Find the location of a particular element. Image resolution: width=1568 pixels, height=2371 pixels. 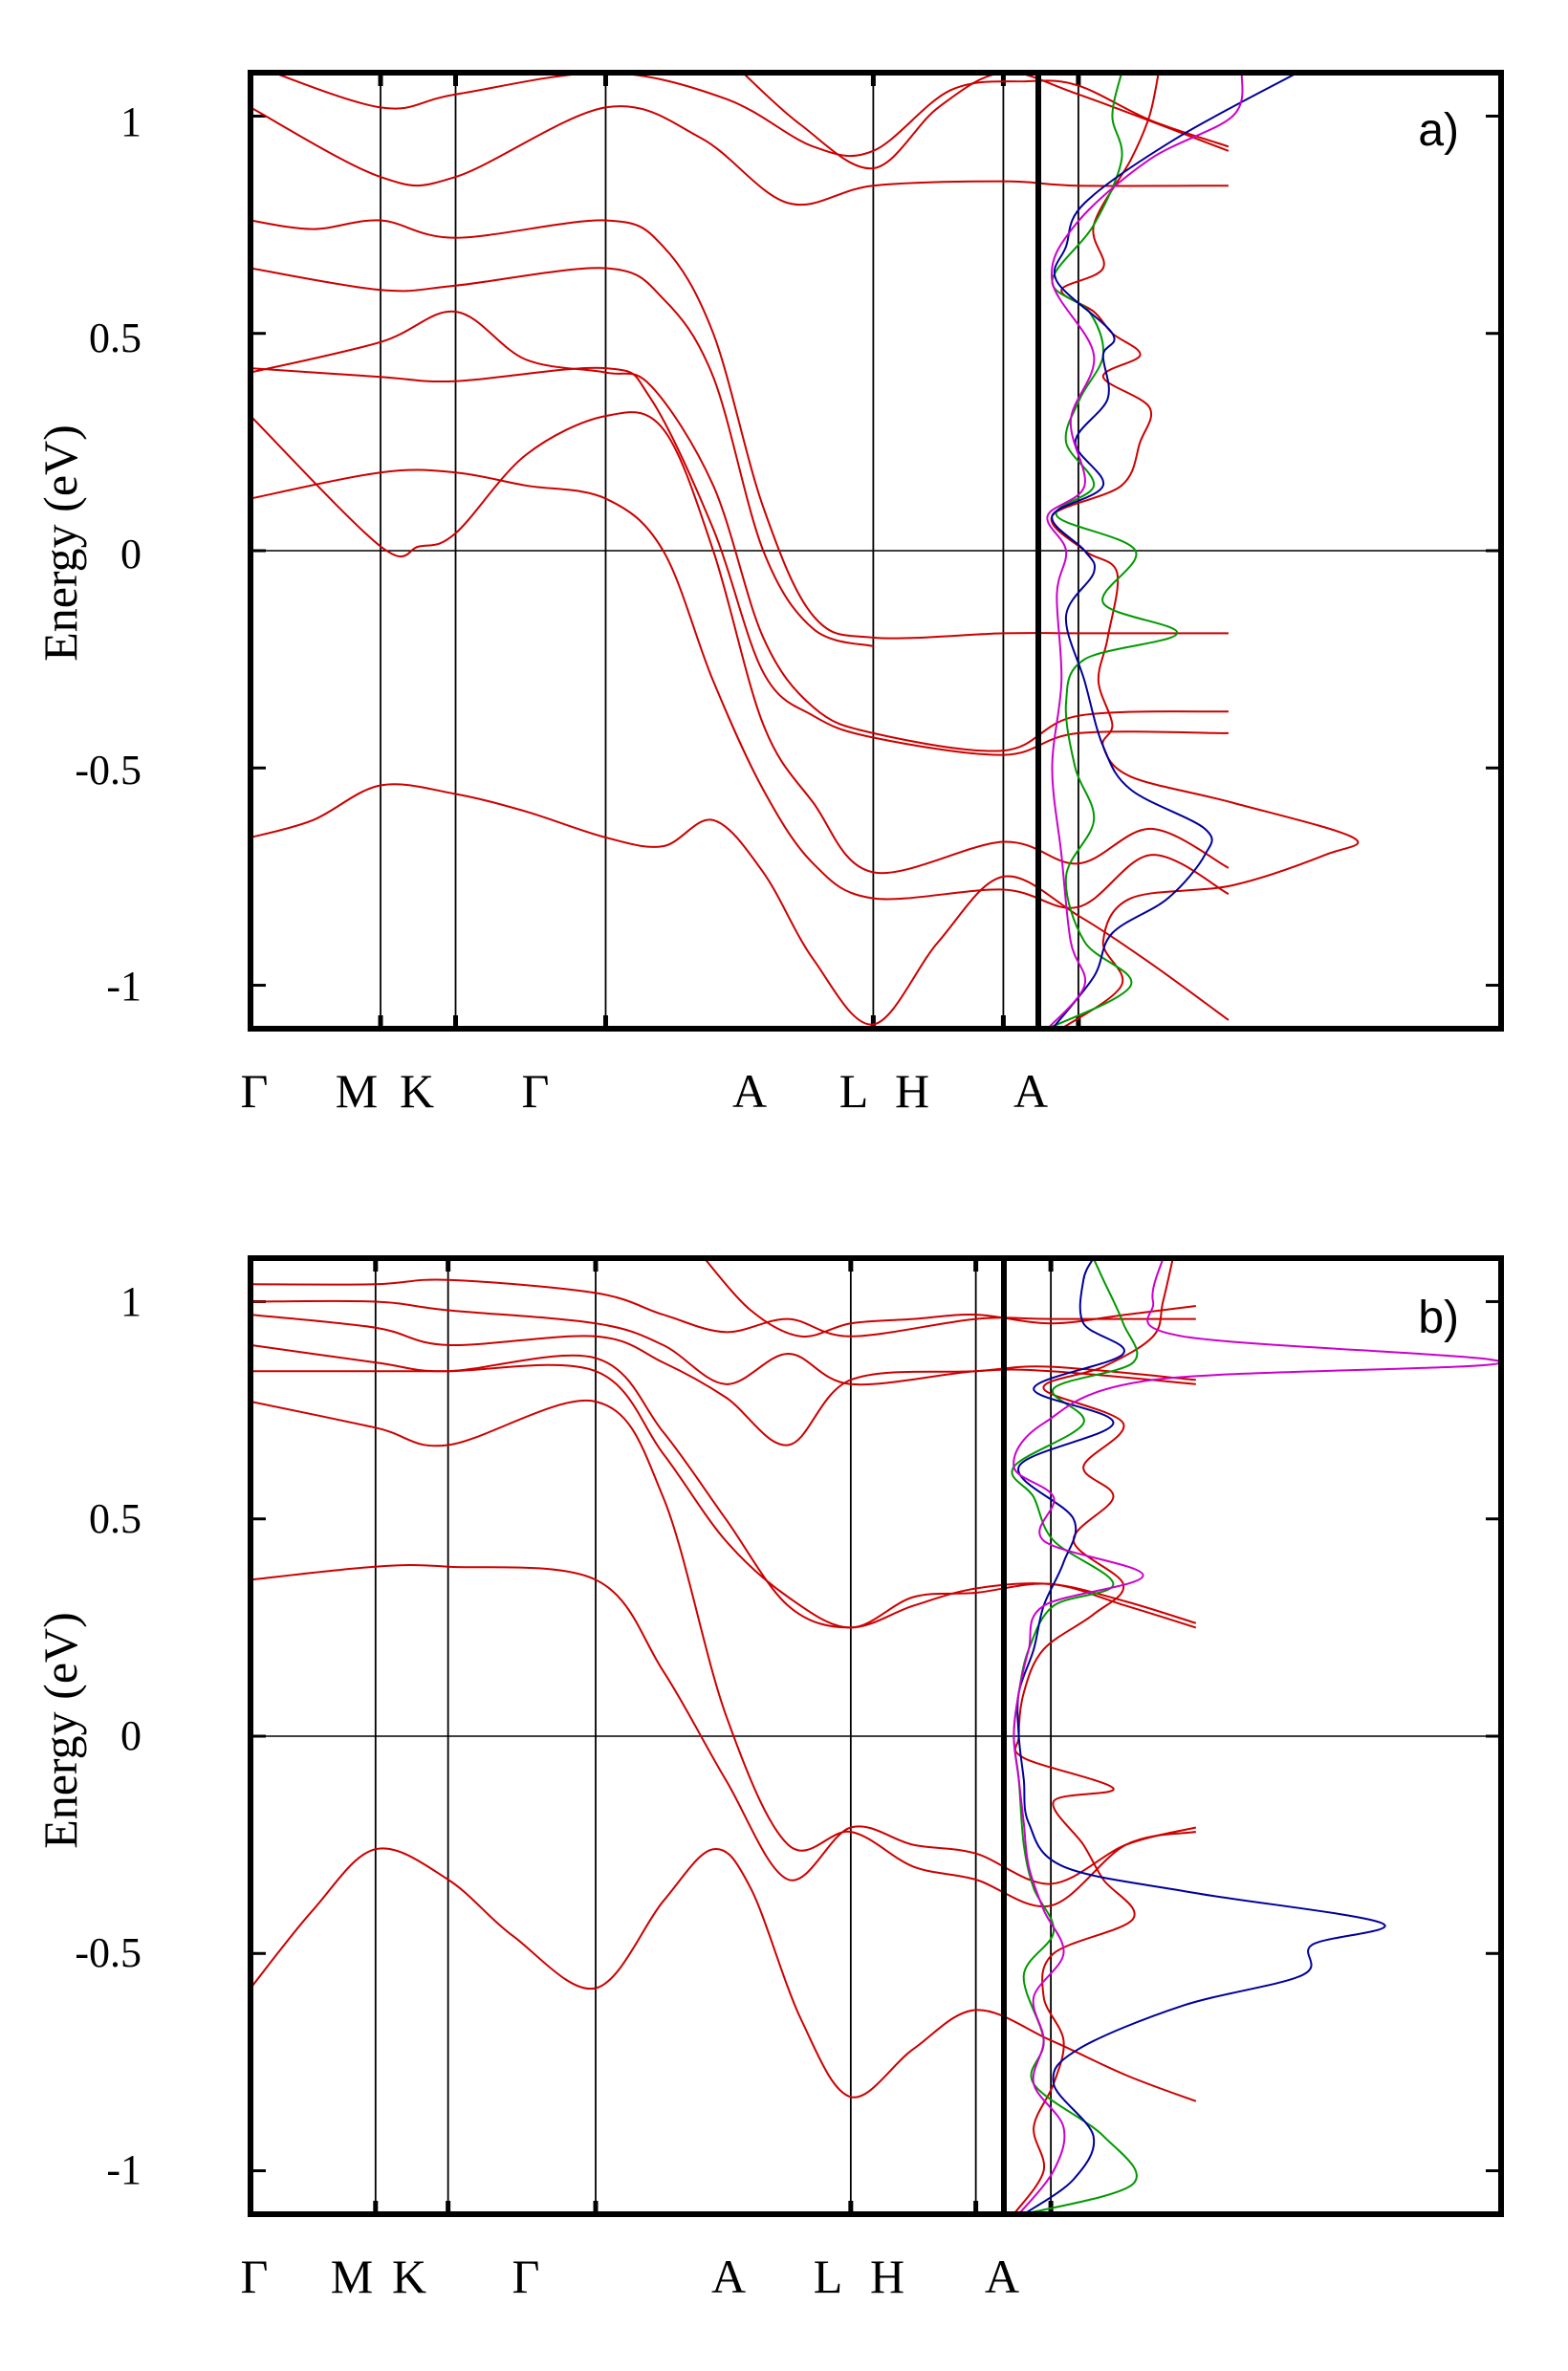

panel-b-kpoint-label: L is located at coordinates (828, 2276).